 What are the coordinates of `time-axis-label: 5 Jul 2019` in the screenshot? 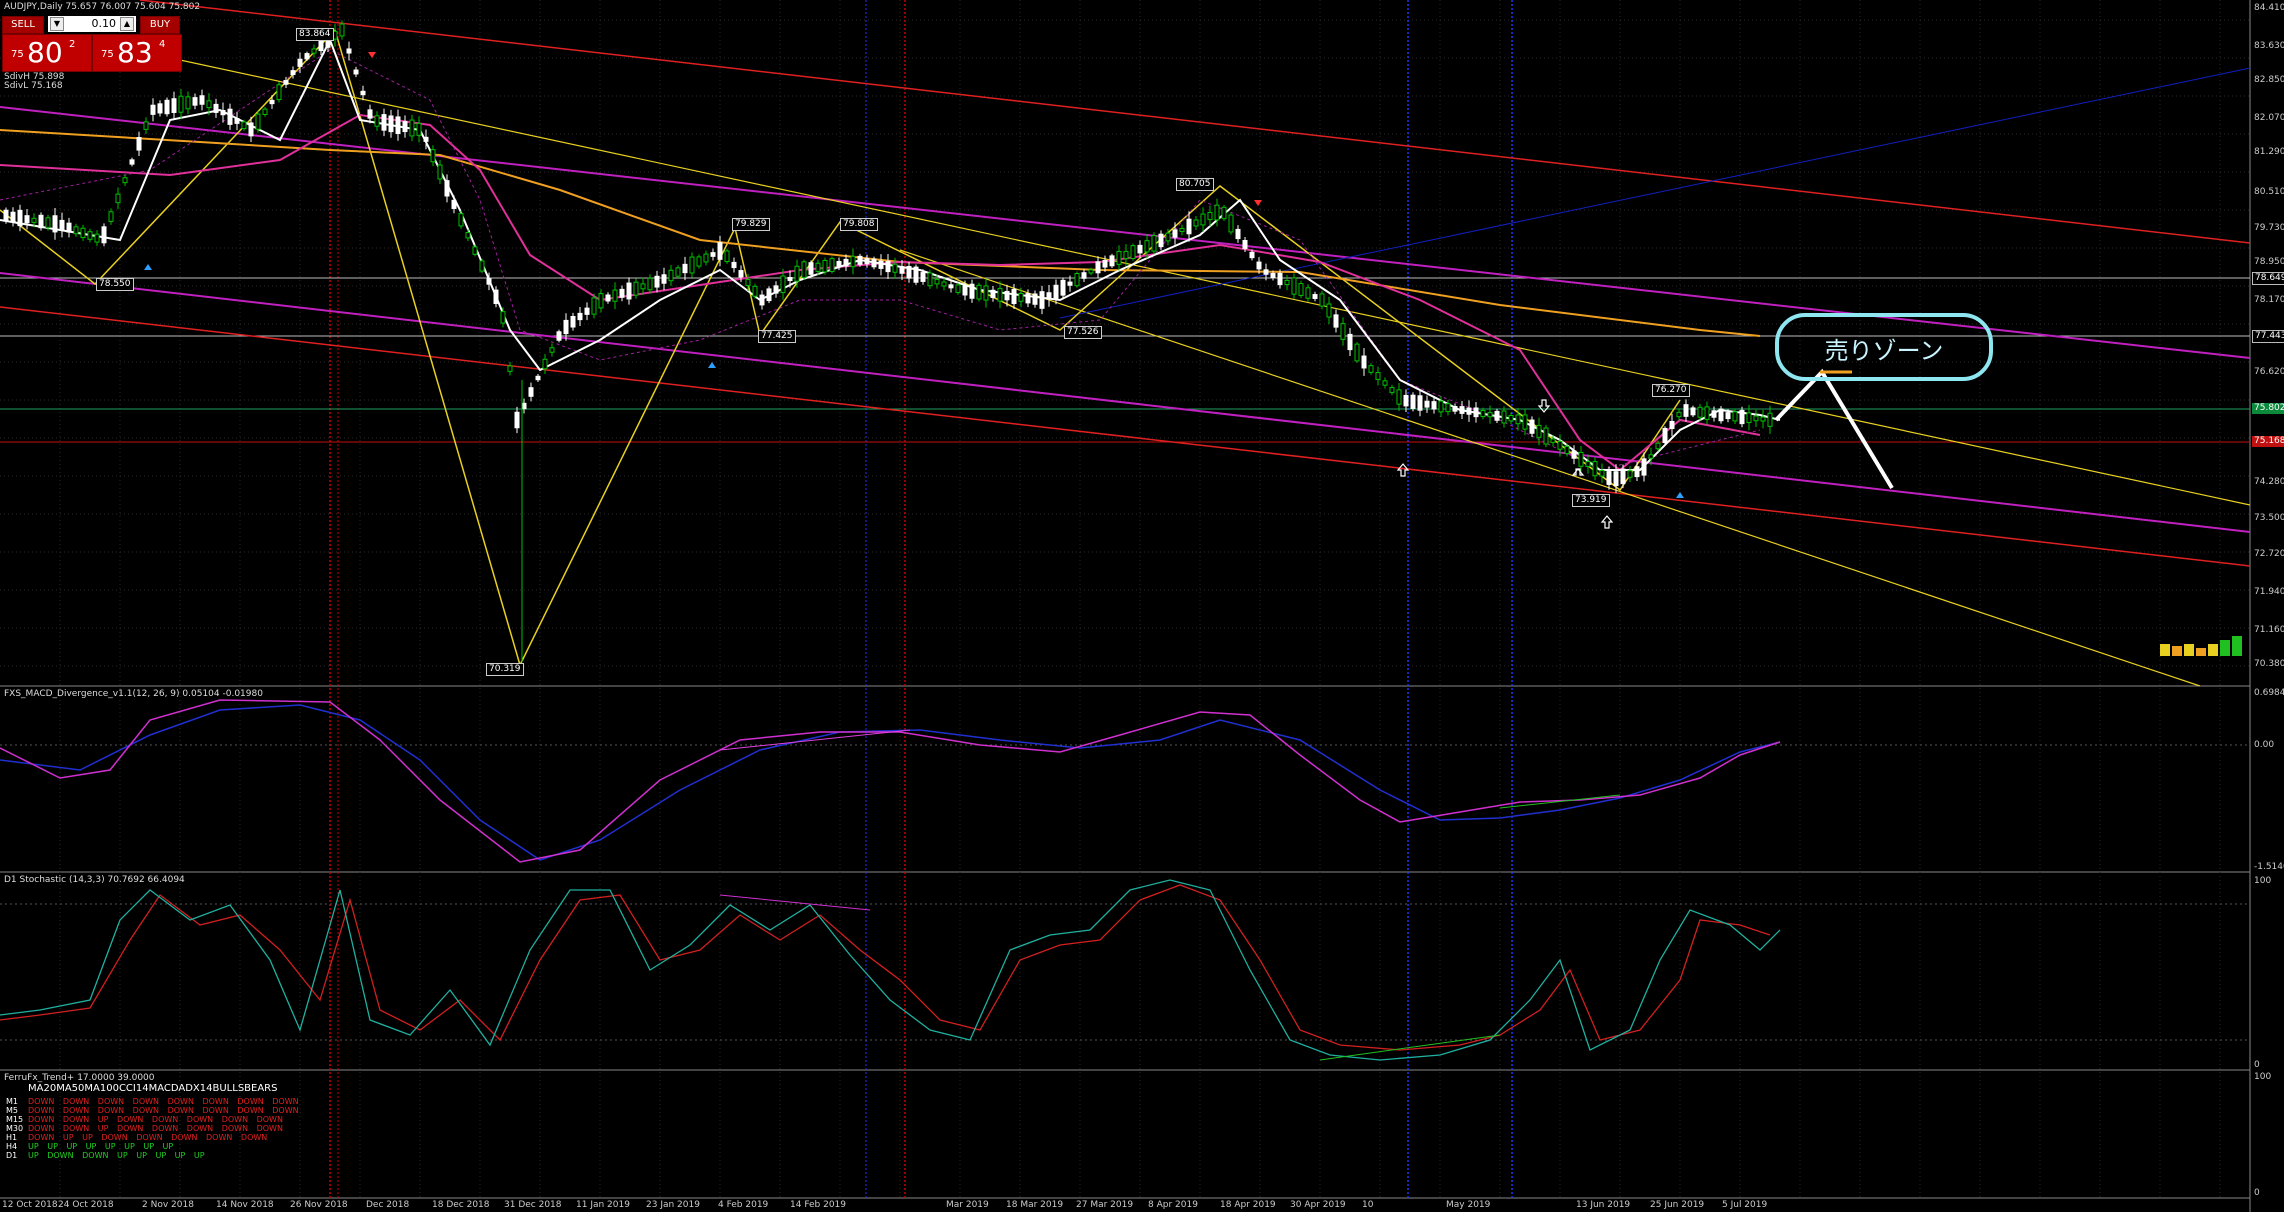 It's located at (1745, 1205).